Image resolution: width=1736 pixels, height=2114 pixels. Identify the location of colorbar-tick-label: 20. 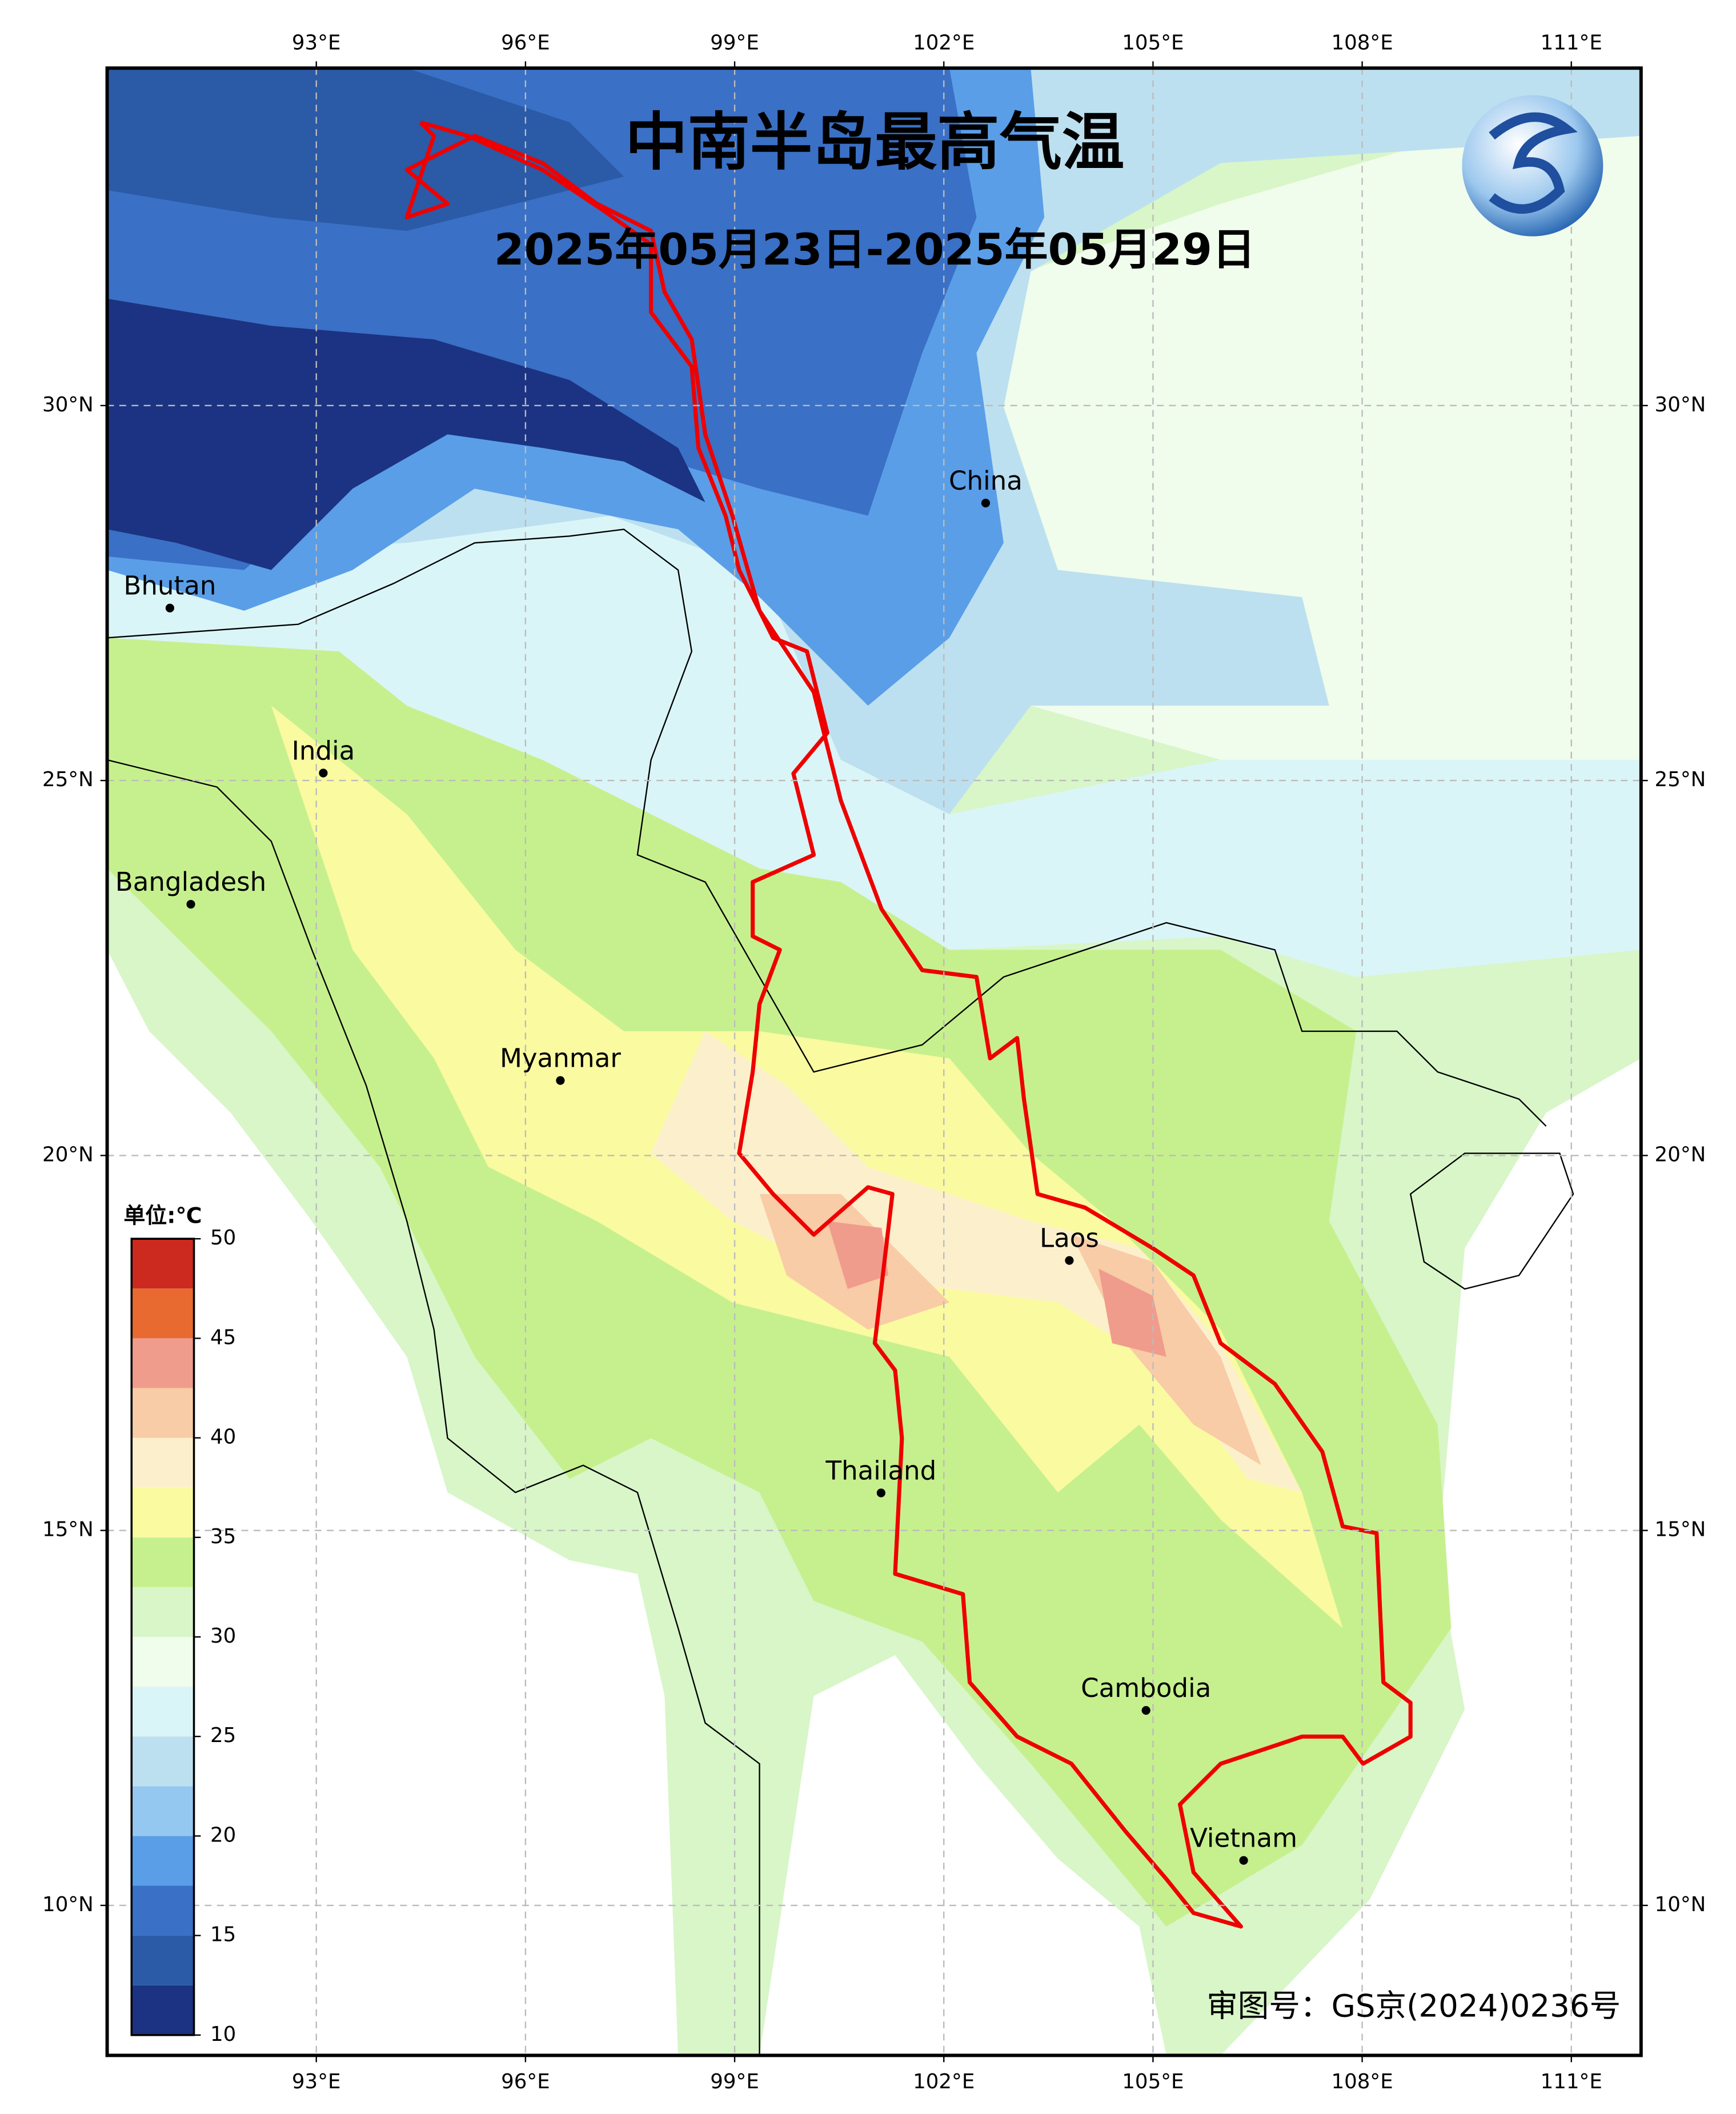
(223, 1835).